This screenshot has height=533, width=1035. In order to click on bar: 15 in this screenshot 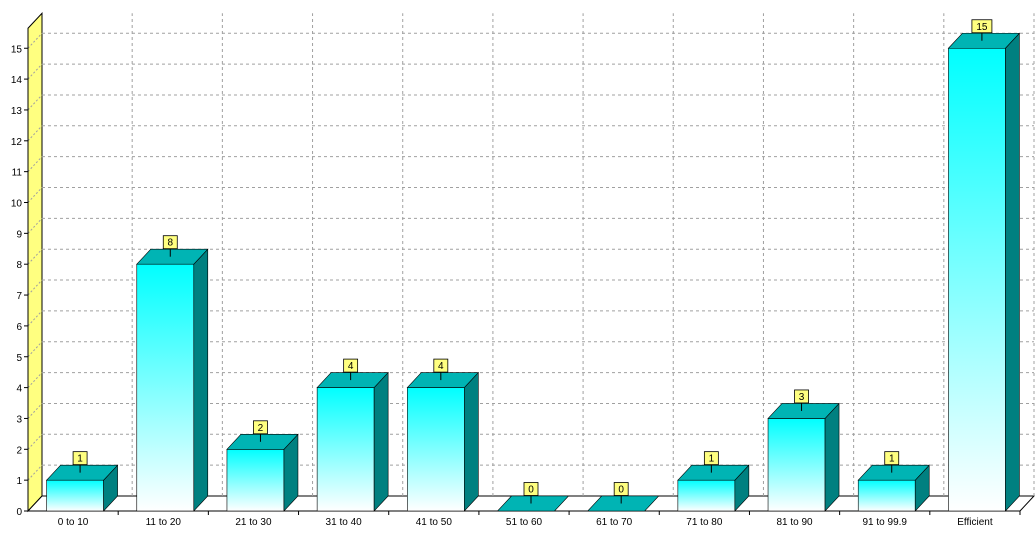, I will do `click(984, 265)`.